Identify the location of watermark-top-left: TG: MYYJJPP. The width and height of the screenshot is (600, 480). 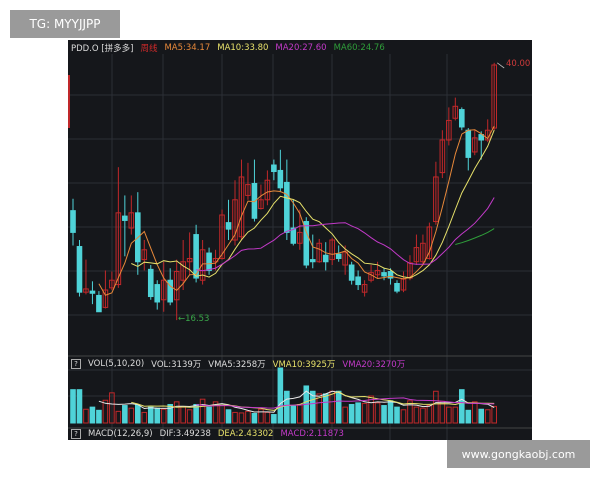
(65, 24).